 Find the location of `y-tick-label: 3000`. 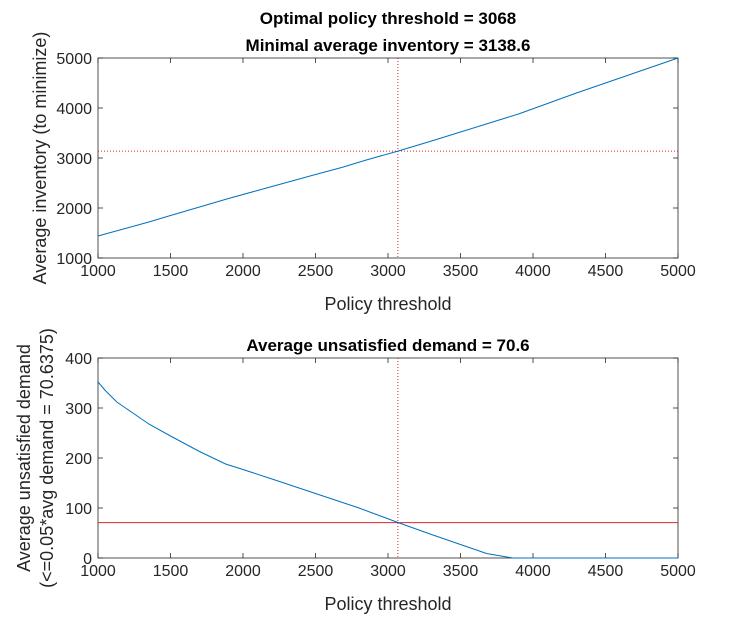

y-tick-label: 3000 is located at coordinates (74, 159).